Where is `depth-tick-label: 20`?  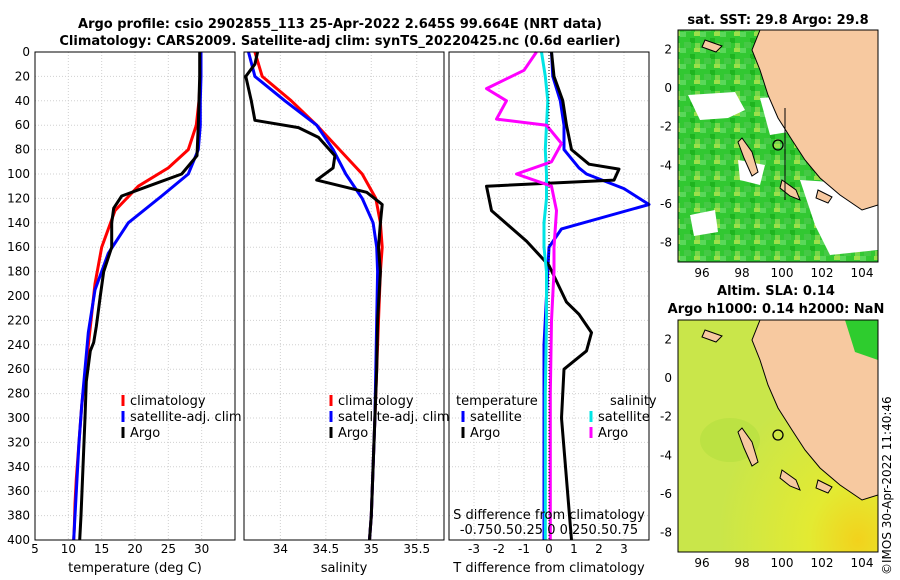
depth-tick-label: 20 is located at coordinates (22, 76).